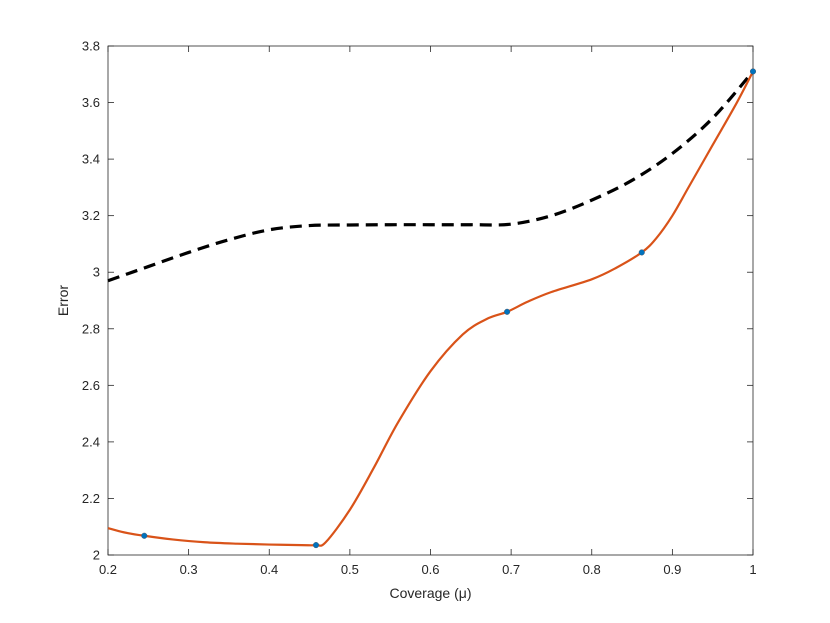  I want to click on x-tick-label: 0.9, so click(672, 569).